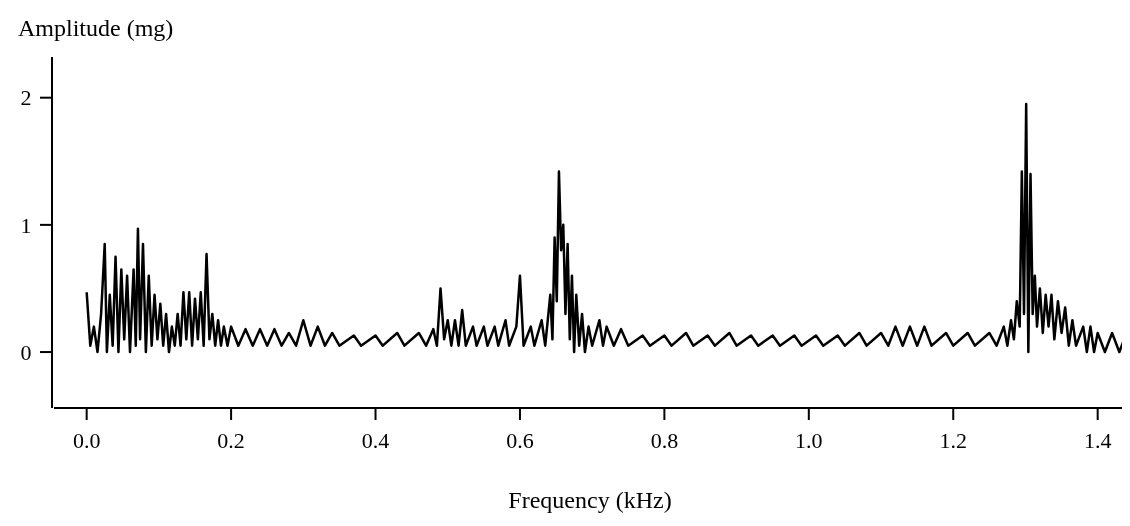 This screenshot has height=526, width=1130. What do you see at coordinates (520, 440) in the screenshot?
I see `x-tick-label: 0.6` at bounding box center [520, 440].